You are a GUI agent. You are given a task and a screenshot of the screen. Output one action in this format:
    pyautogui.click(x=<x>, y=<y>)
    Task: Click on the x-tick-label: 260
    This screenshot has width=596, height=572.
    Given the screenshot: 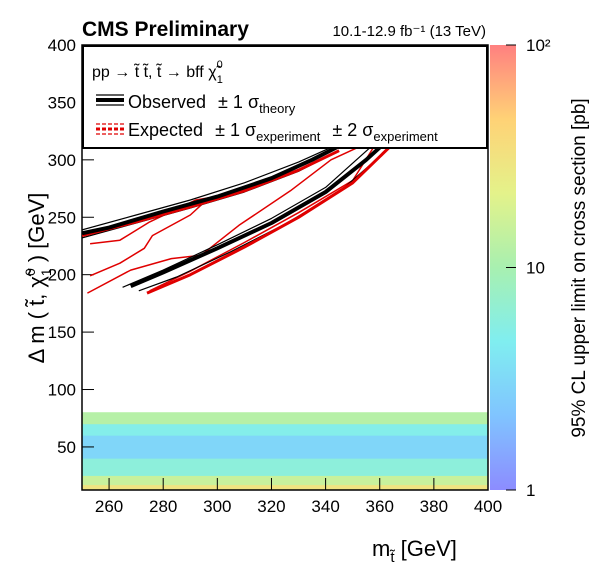 What is the action you would take?
    pyautogui.click(x=109, y=506)
    